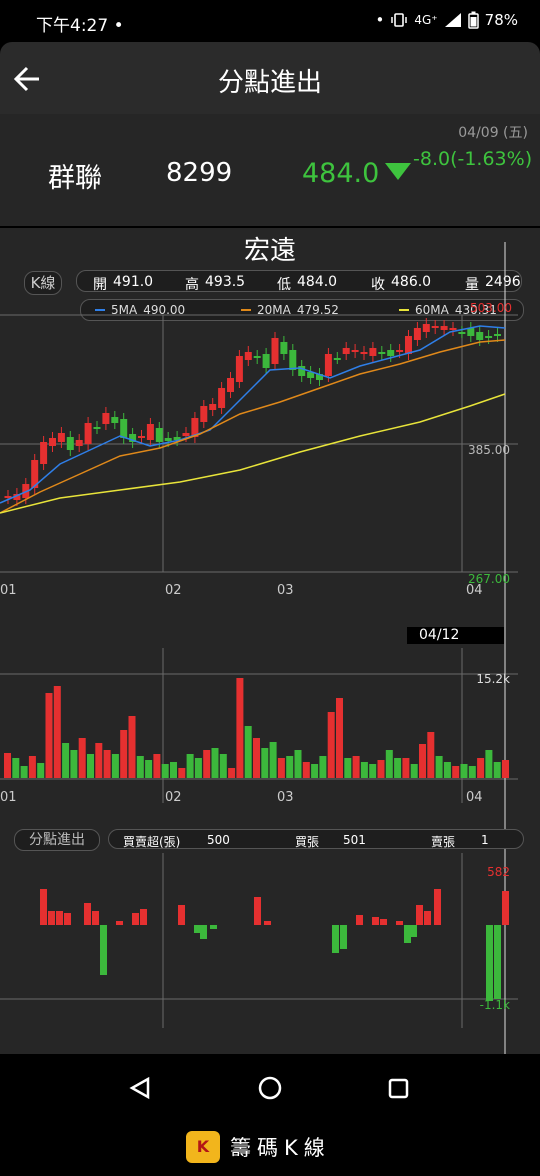  Describe the element at coordinates (299, 281) in the screenshot. I see `ohlc-box: 開 491.0 高 493.5 低 484.0 收 486.0 量 2496` at that location.